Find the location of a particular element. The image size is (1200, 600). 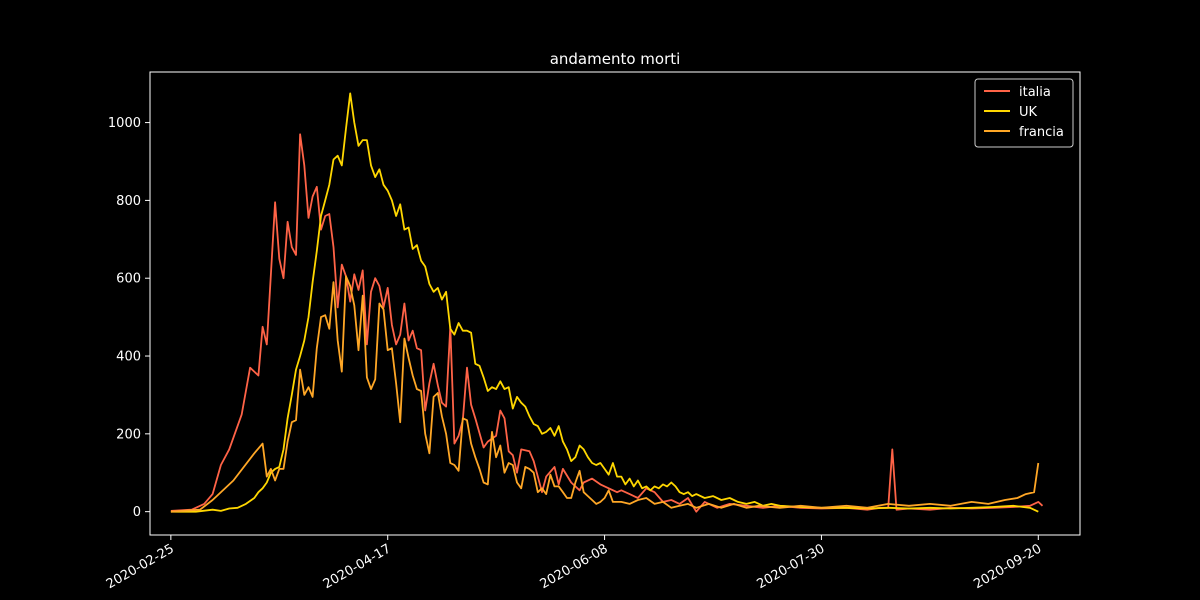

legend-label-italia: italia is located at coordinates (1035, 92).